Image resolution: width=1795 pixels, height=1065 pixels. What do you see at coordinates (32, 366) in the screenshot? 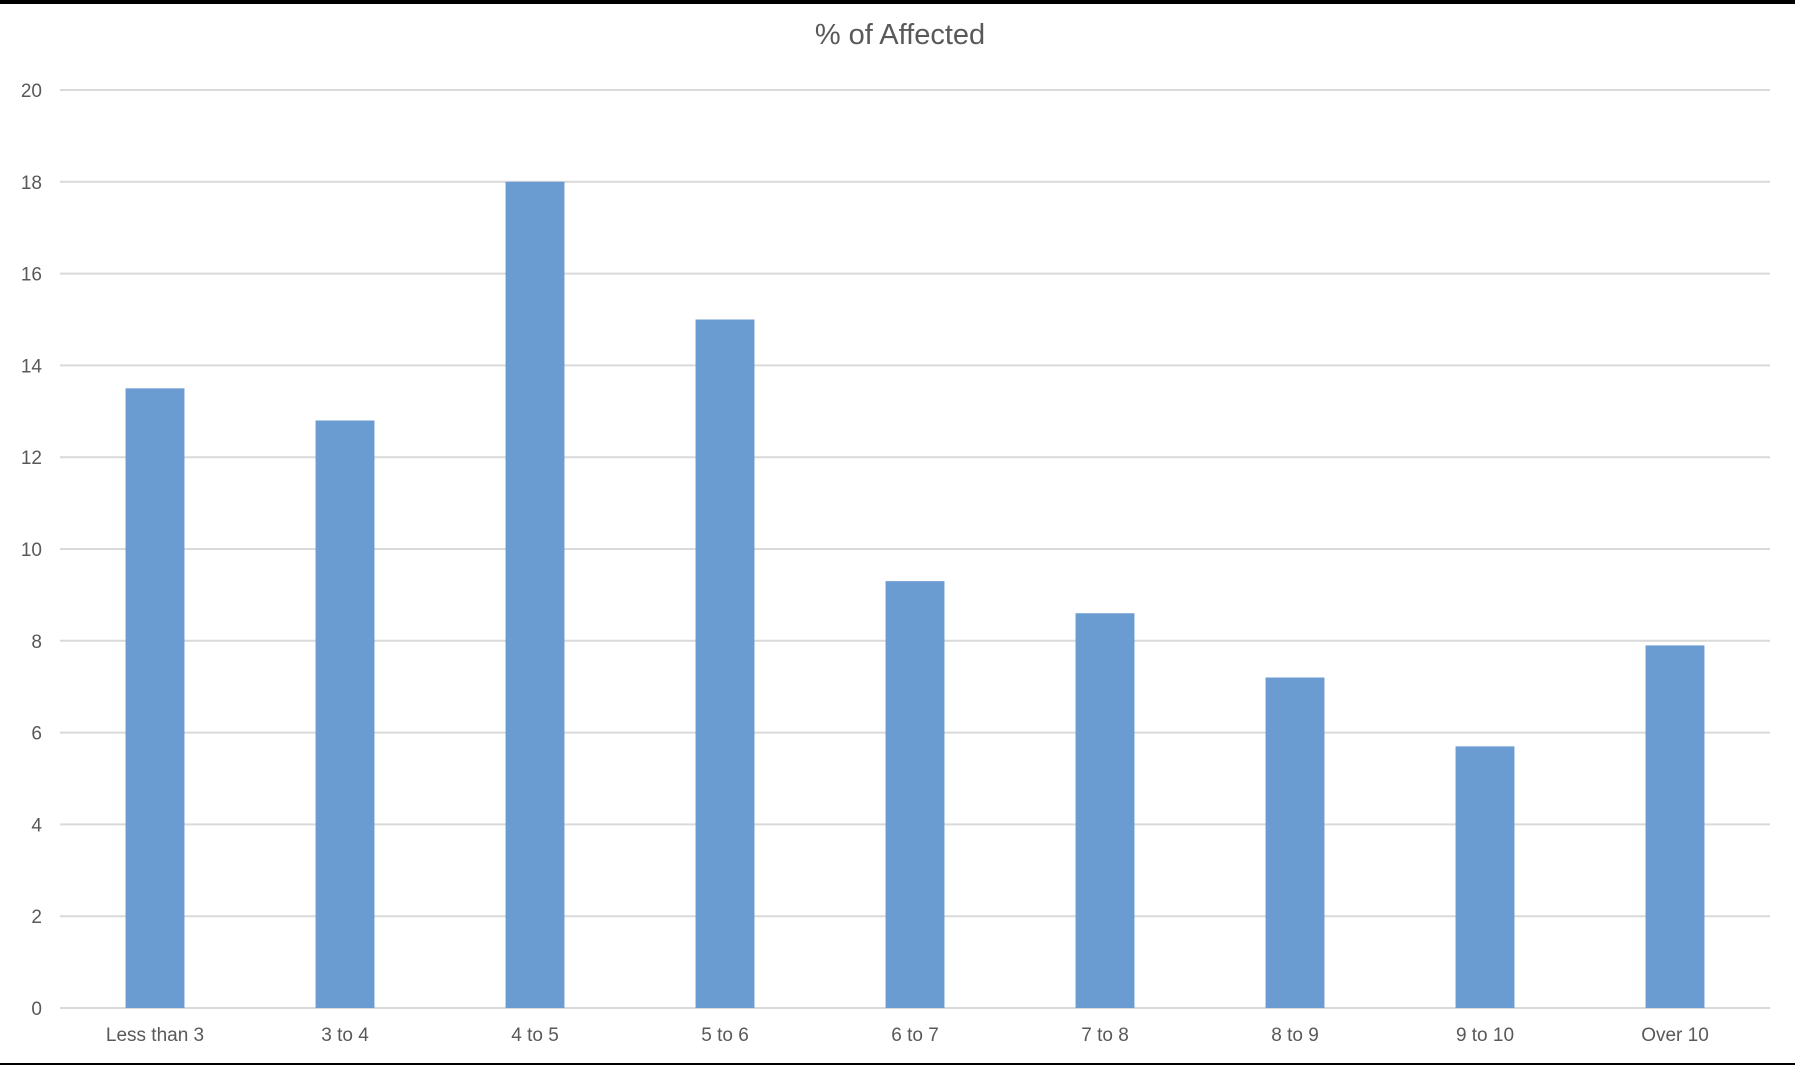
I see `y-tick-label: 14` at bounding box center [32, 366].